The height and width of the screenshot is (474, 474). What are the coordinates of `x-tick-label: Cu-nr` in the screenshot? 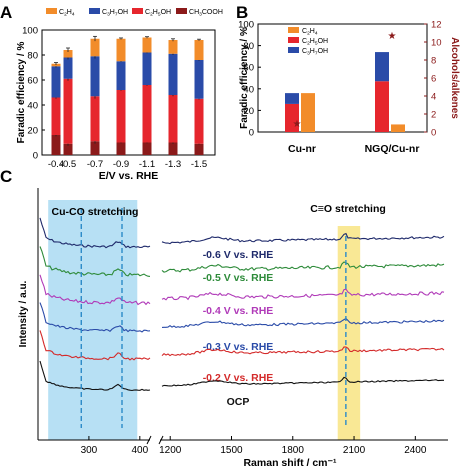 It's located at (302, 149).